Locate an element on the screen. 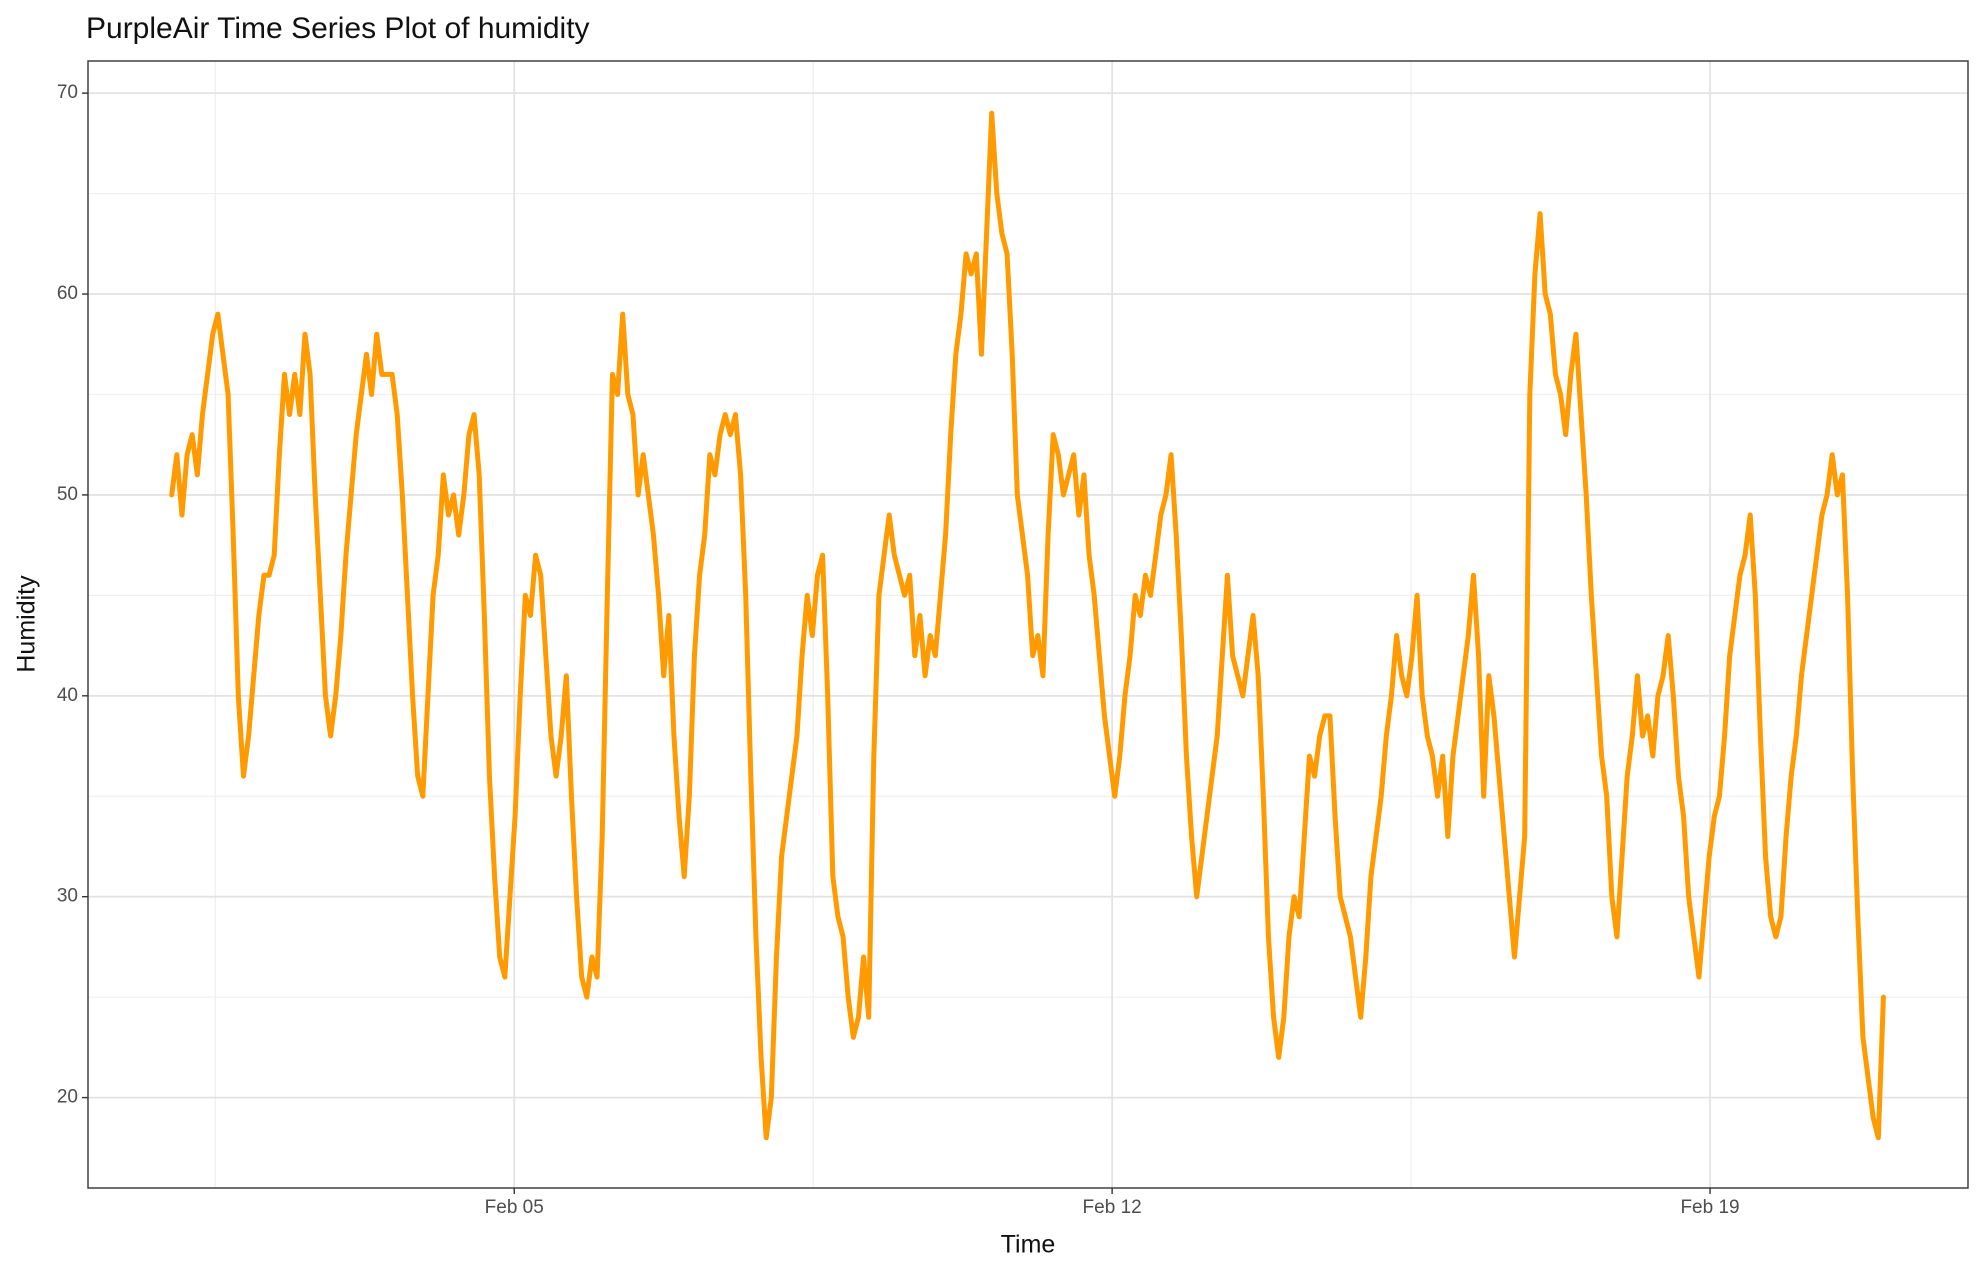 Image resolution: width=1982 pixels, height=1274 pixels. y-tick-label: 50 is located at coordinates (67, 494).